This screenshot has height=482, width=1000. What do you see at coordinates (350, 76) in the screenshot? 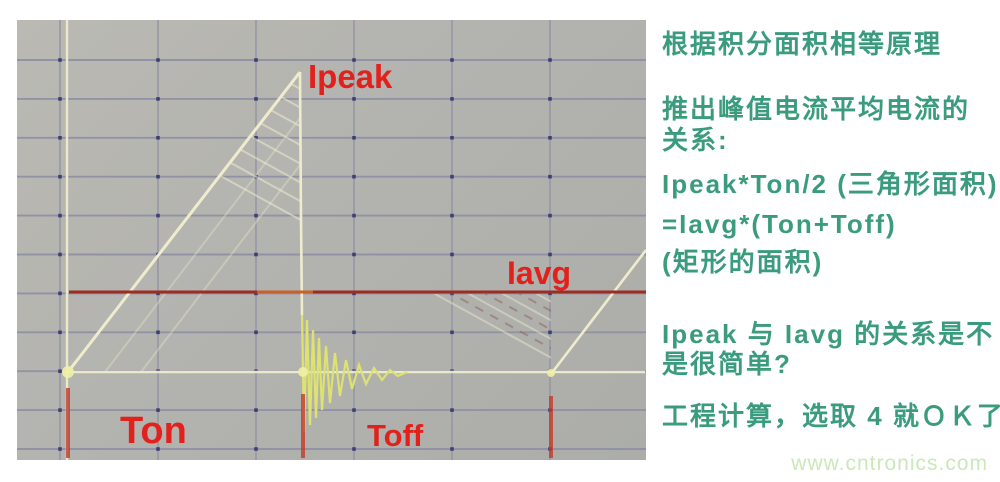
I see `ipeak-label: Ipeak` at bounding box center [350, 76].